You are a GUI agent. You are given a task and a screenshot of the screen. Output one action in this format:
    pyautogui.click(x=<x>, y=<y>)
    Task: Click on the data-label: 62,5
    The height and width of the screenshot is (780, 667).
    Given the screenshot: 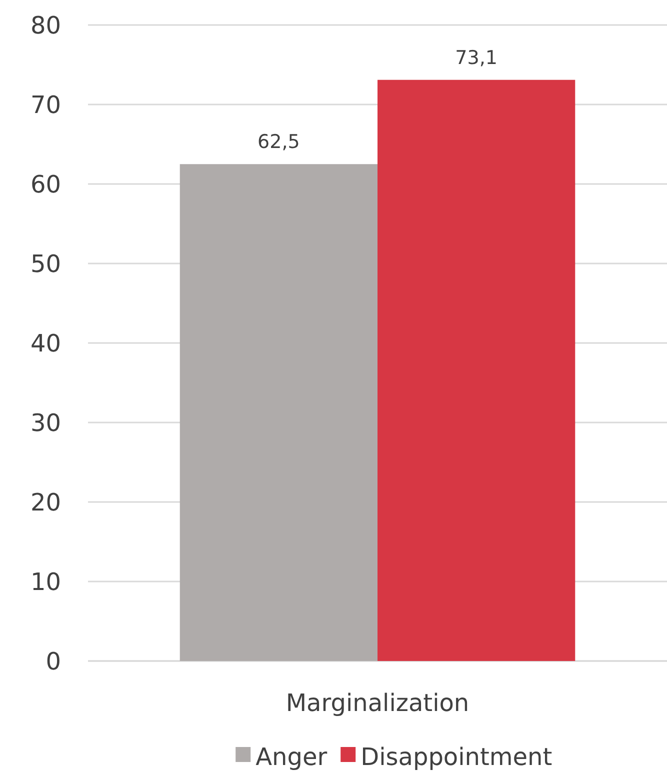 What is the action you would take?
    pyautogui.click(x=279, y=142)
    